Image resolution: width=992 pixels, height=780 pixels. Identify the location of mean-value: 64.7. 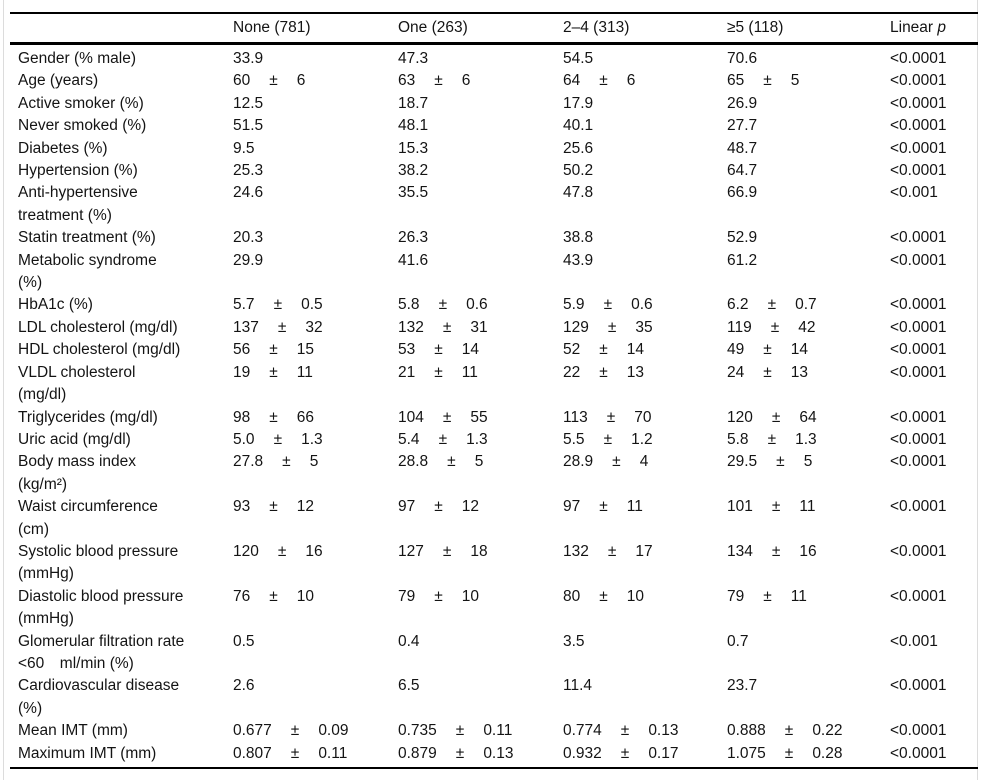
(742, 171).